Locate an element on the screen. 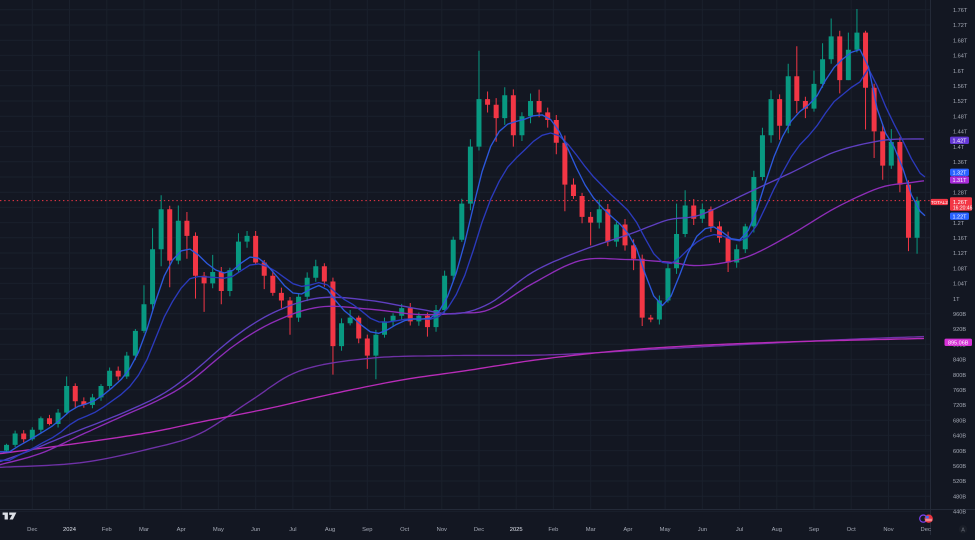 The image size is (975, 540). svg-text: A is located at coordinates (963, 531).